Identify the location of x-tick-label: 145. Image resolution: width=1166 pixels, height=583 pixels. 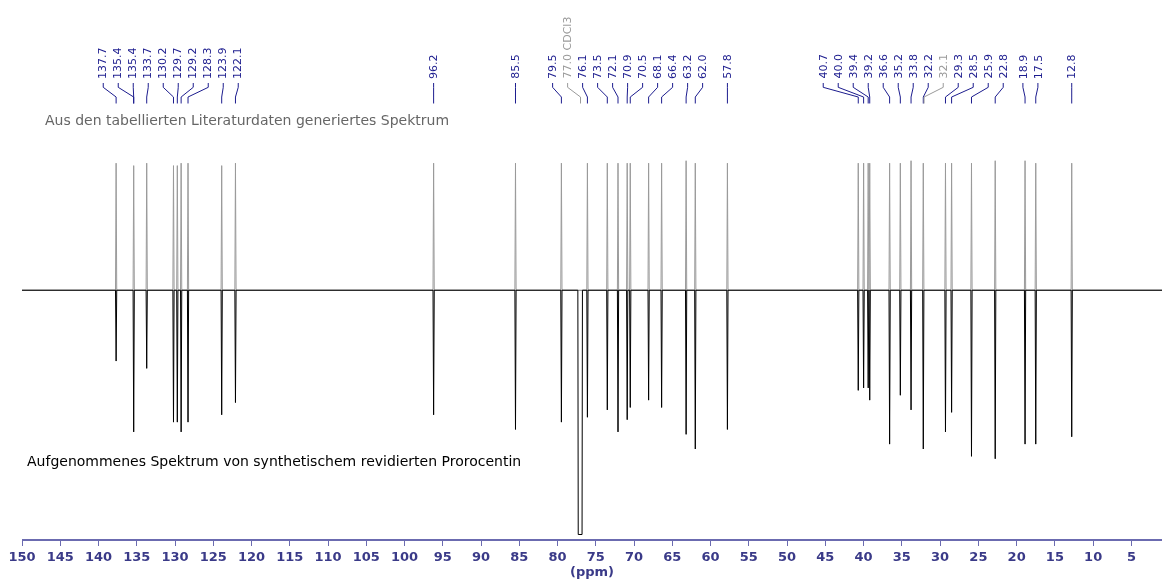
(60, 557).